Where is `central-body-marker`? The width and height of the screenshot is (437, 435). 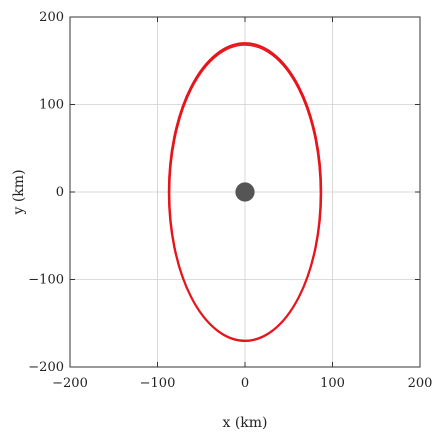
central-body-marker is located at coordinates (245, 192).